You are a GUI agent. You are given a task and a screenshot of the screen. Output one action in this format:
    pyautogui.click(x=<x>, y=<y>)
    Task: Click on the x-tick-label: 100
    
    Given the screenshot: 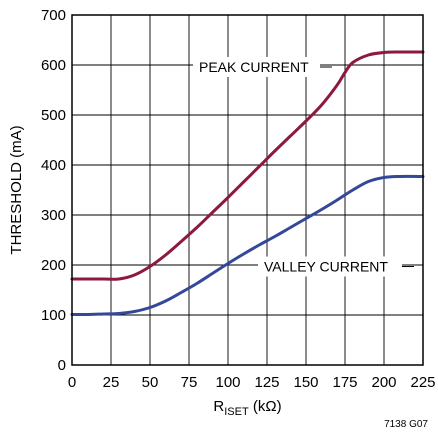 What is the action you would take?
    pyautogui.click(x=227, y=382)
    